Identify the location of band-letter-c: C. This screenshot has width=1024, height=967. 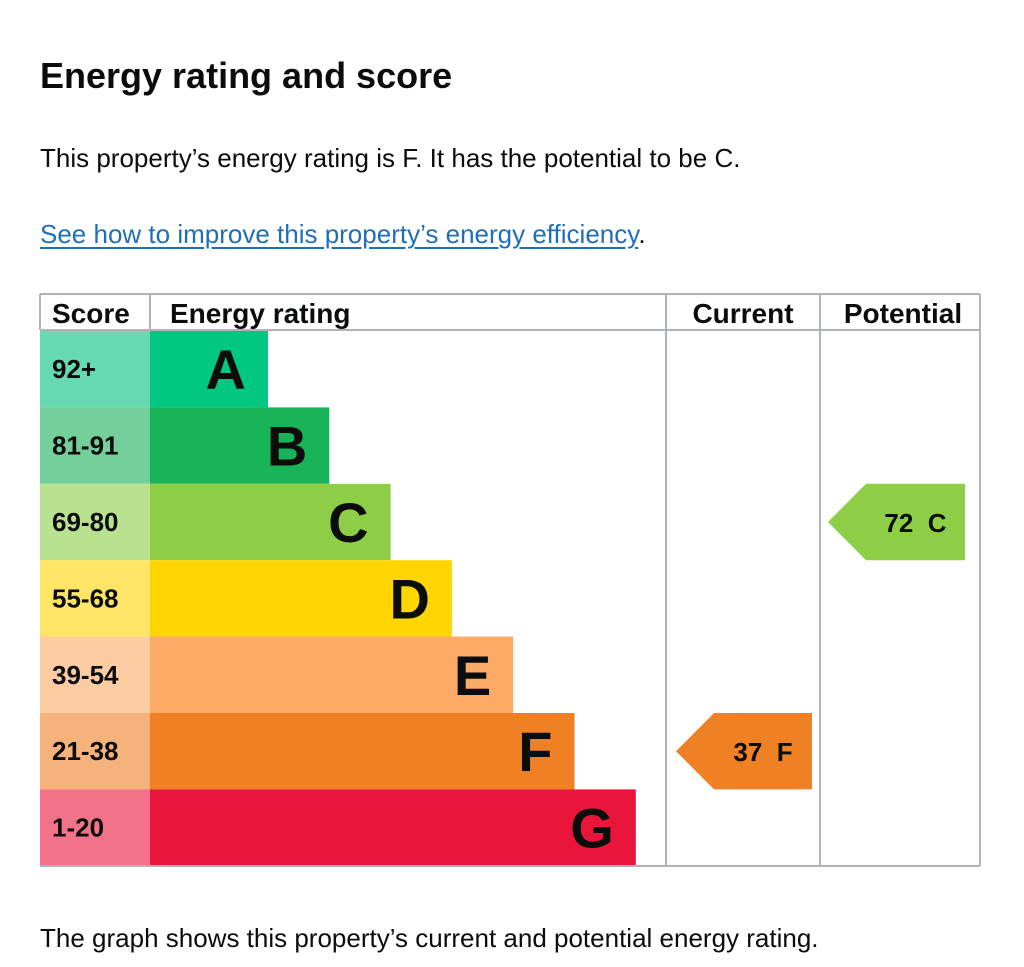
(348, 522).